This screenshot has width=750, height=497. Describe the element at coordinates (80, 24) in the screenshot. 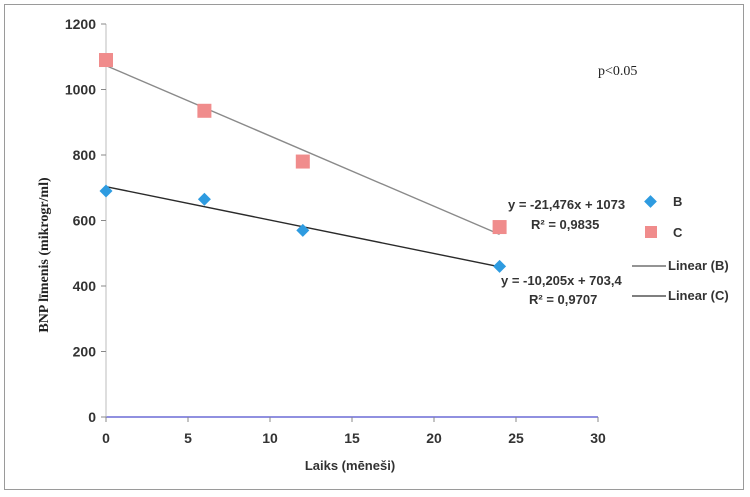

I see `y-tick-label: 1200` at that location.